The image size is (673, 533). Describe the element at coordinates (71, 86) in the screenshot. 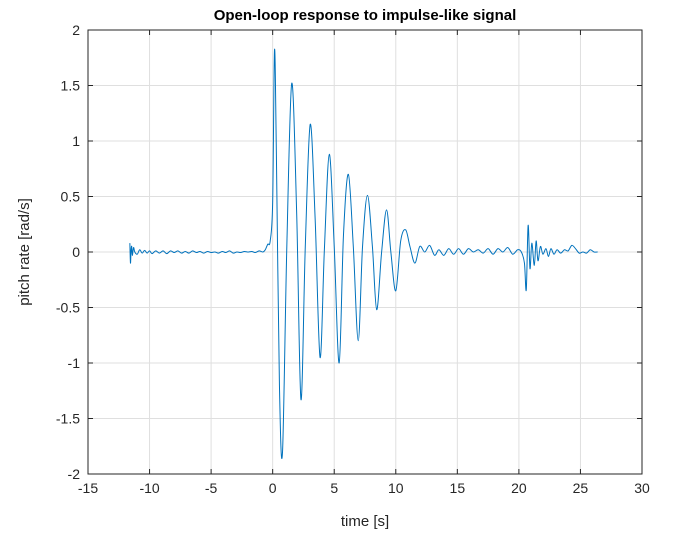

I see `y-tick-label: 1.5` at that location.